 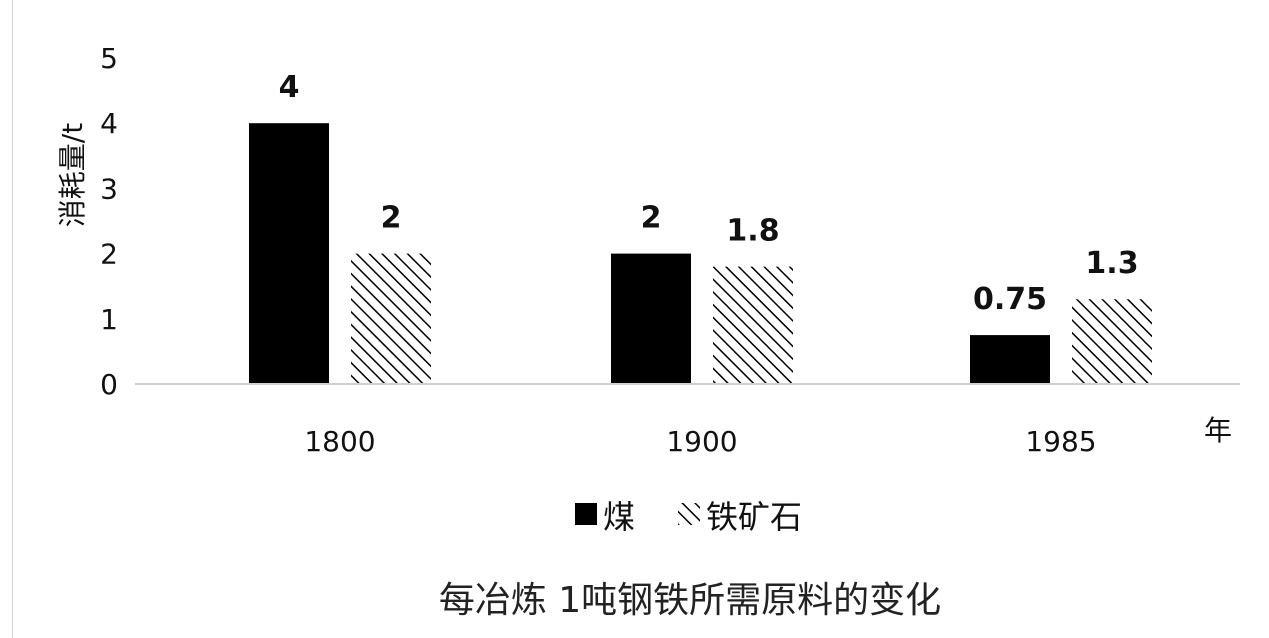 I want to click on data-label-coal-1900: 2, so click(x=651, y=218).